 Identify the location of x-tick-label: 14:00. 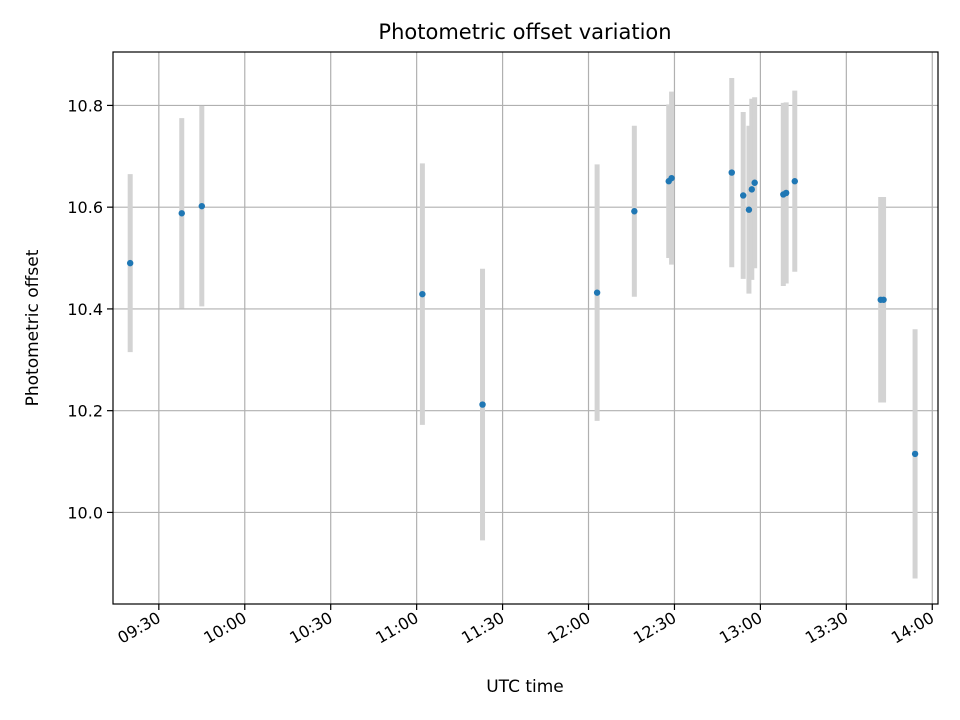
(912, 628).